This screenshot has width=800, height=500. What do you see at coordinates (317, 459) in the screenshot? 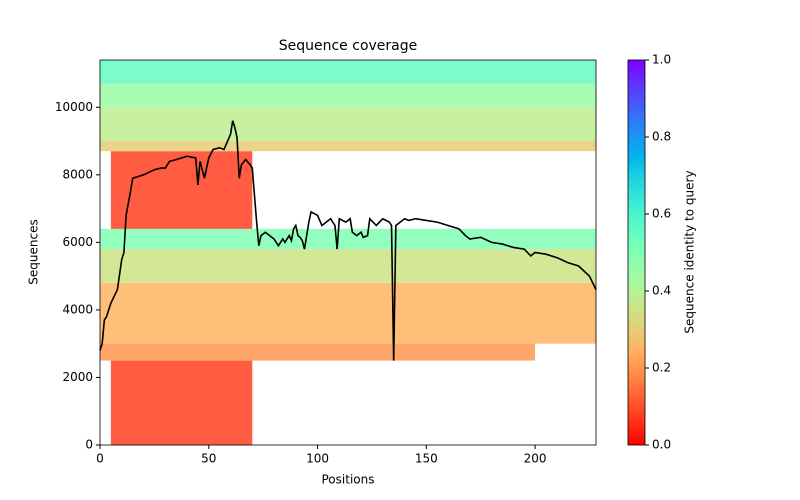
I see `x-tick-label: 100` at bounding box center [317, 459].